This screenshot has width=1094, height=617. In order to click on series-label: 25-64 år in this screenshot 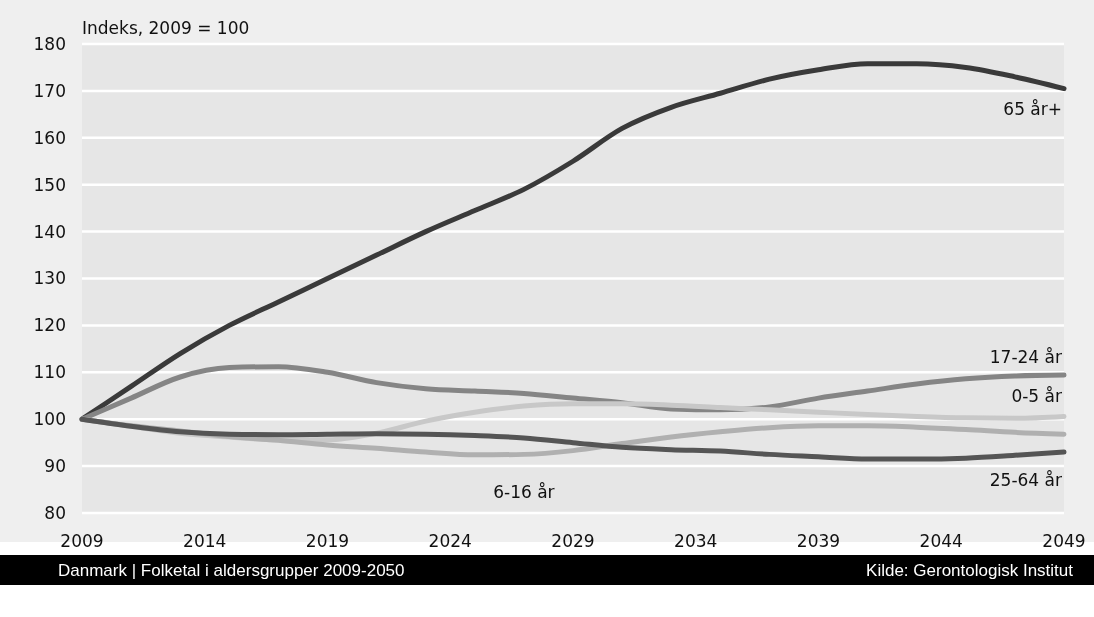, I will do `click(1025, 480)`.